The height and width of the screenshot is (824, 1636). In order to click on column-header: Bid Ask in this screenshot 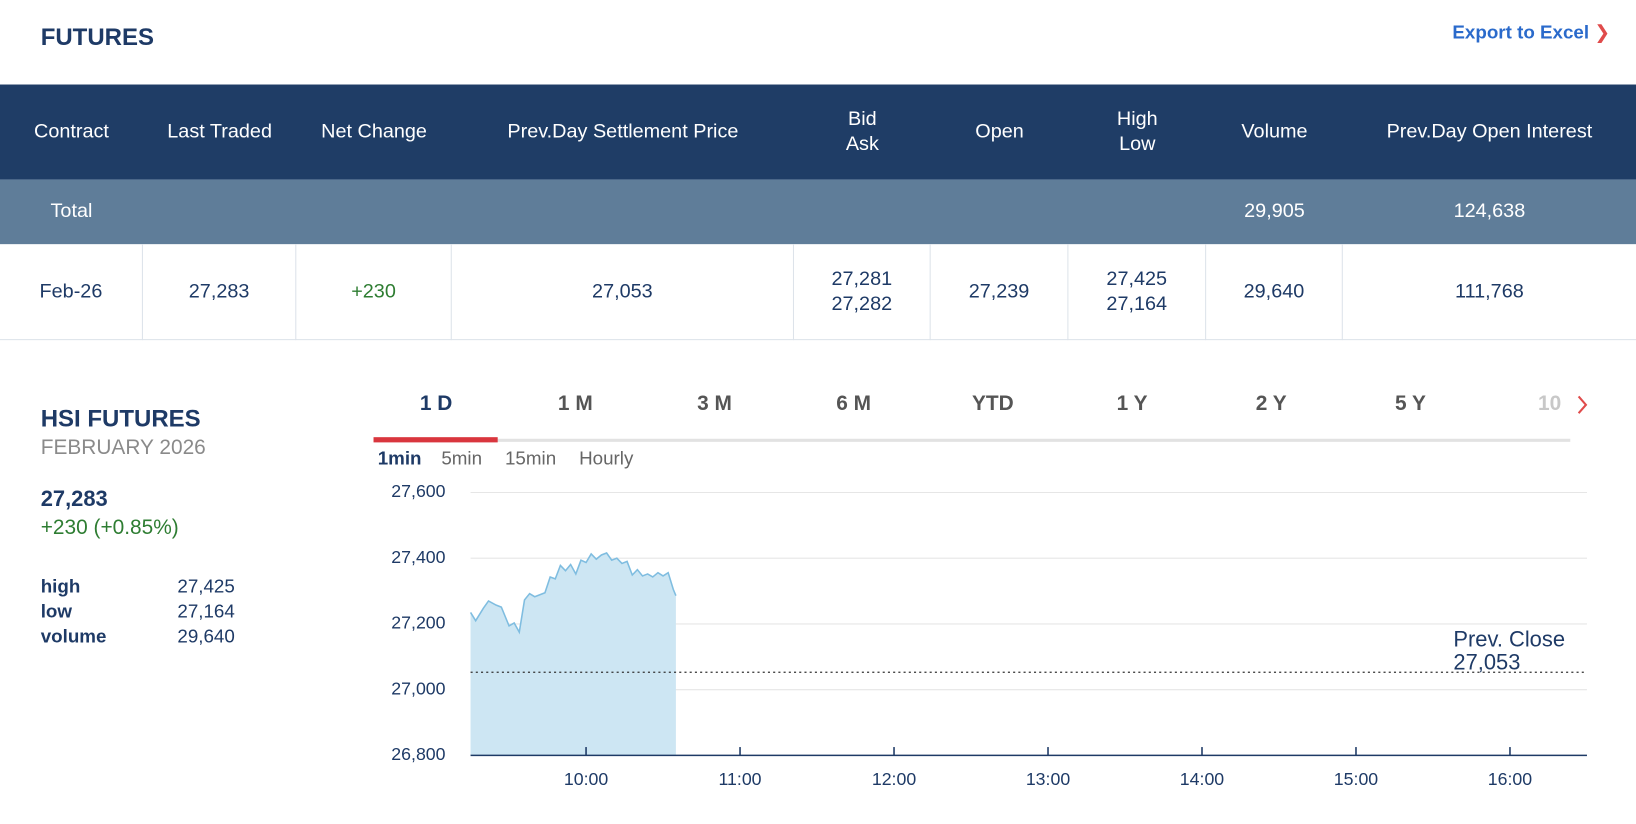, I will do `click(862, 132)`.